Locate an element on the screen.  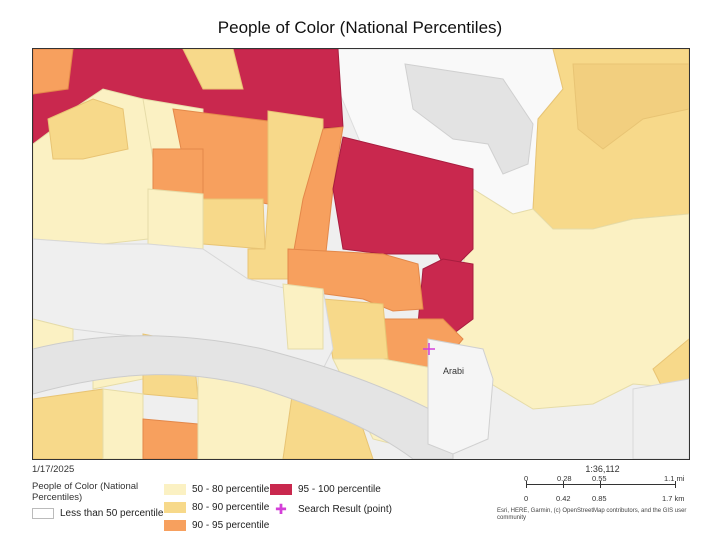
tract-95-100-central is located at coordinates (403, 203).